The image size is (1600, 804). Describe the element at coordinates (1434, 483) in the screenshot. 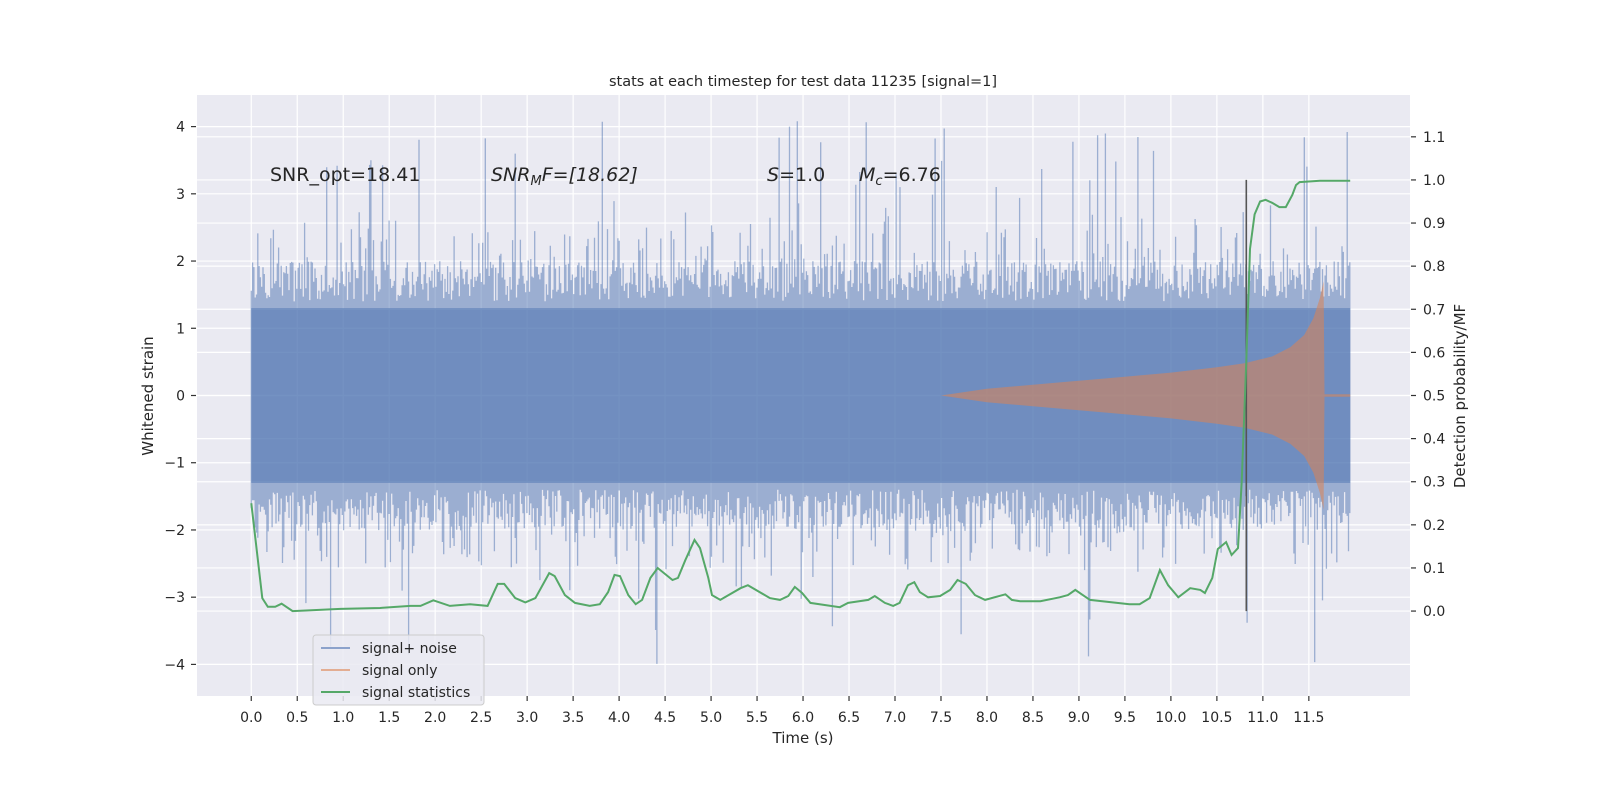

I see `y-right-tick-label: 0.3` at that location.